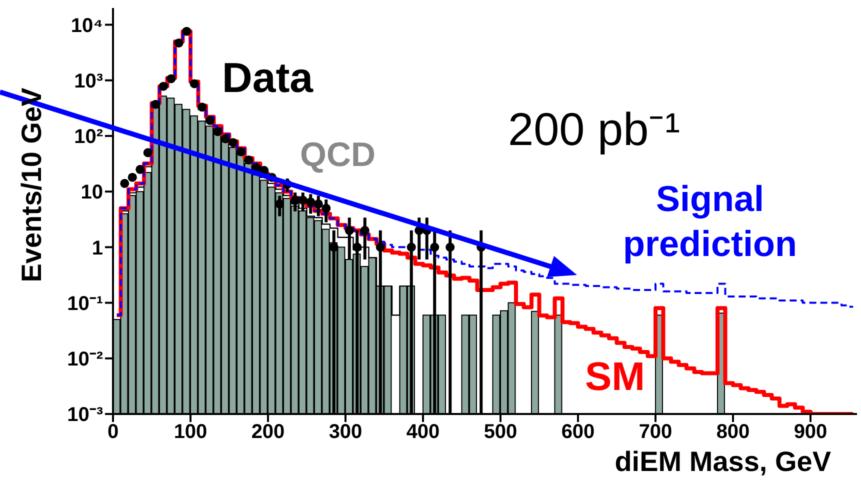 The width and height of the screenshot is (861, 487). What do you see at coordinates (97, 248) in the screenshot?
I see `y-tick-label: 1` at bounding box center [97, 248].